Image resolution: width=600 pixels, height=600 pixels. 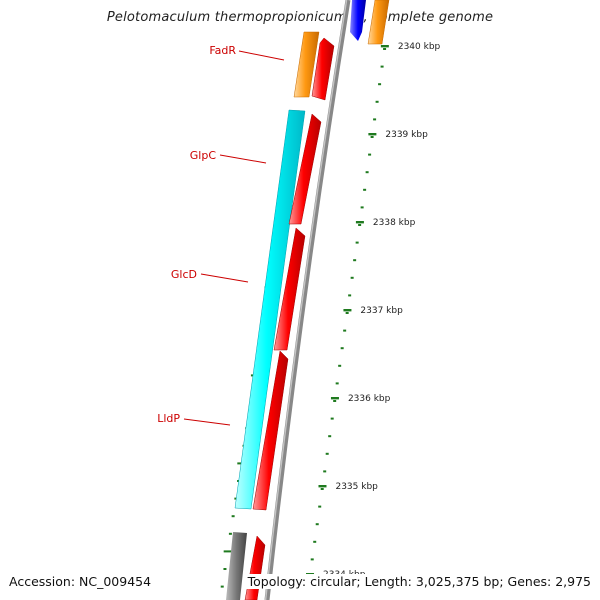 What do you see at coordinates (203, 155) in the screenshot?
I see `gene-label-text: GlpC` at bounding box center [203, 155].